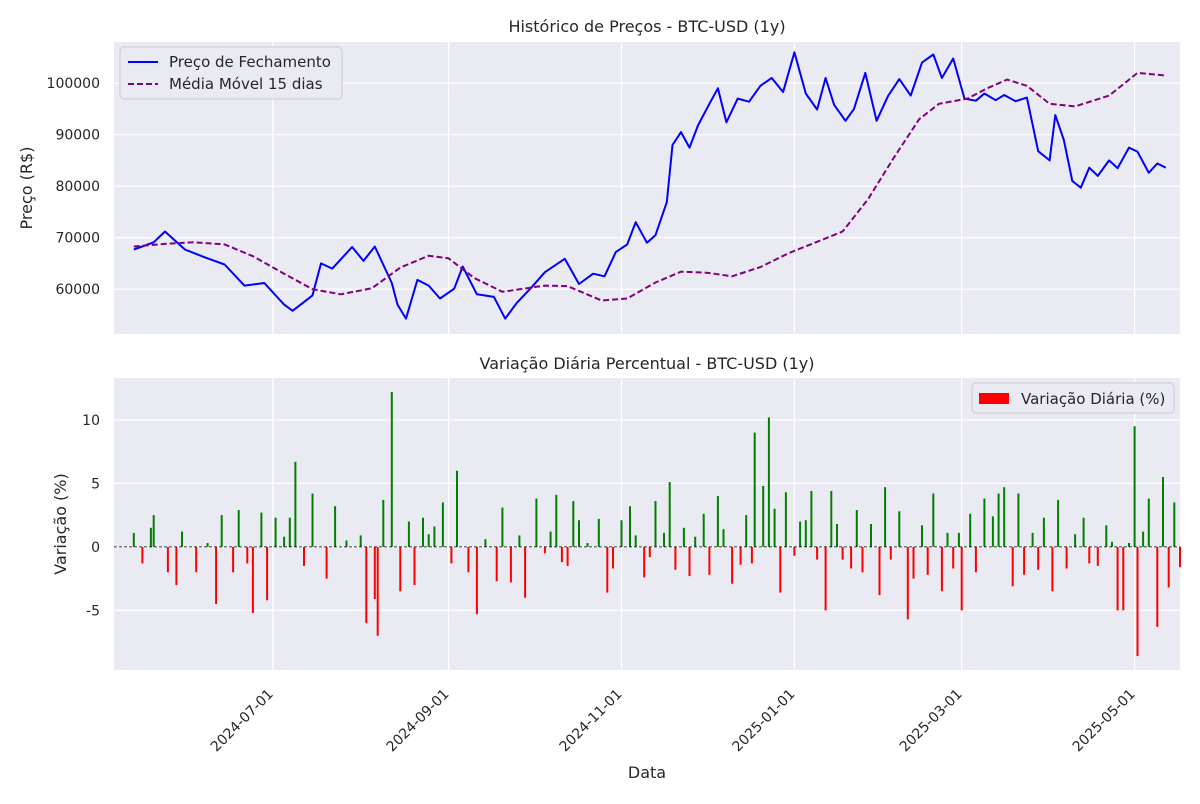  Describe the element at coordinates (60, 524) in the screenshot. I see `variation-y-axis-label: Variação (%)` at that location.